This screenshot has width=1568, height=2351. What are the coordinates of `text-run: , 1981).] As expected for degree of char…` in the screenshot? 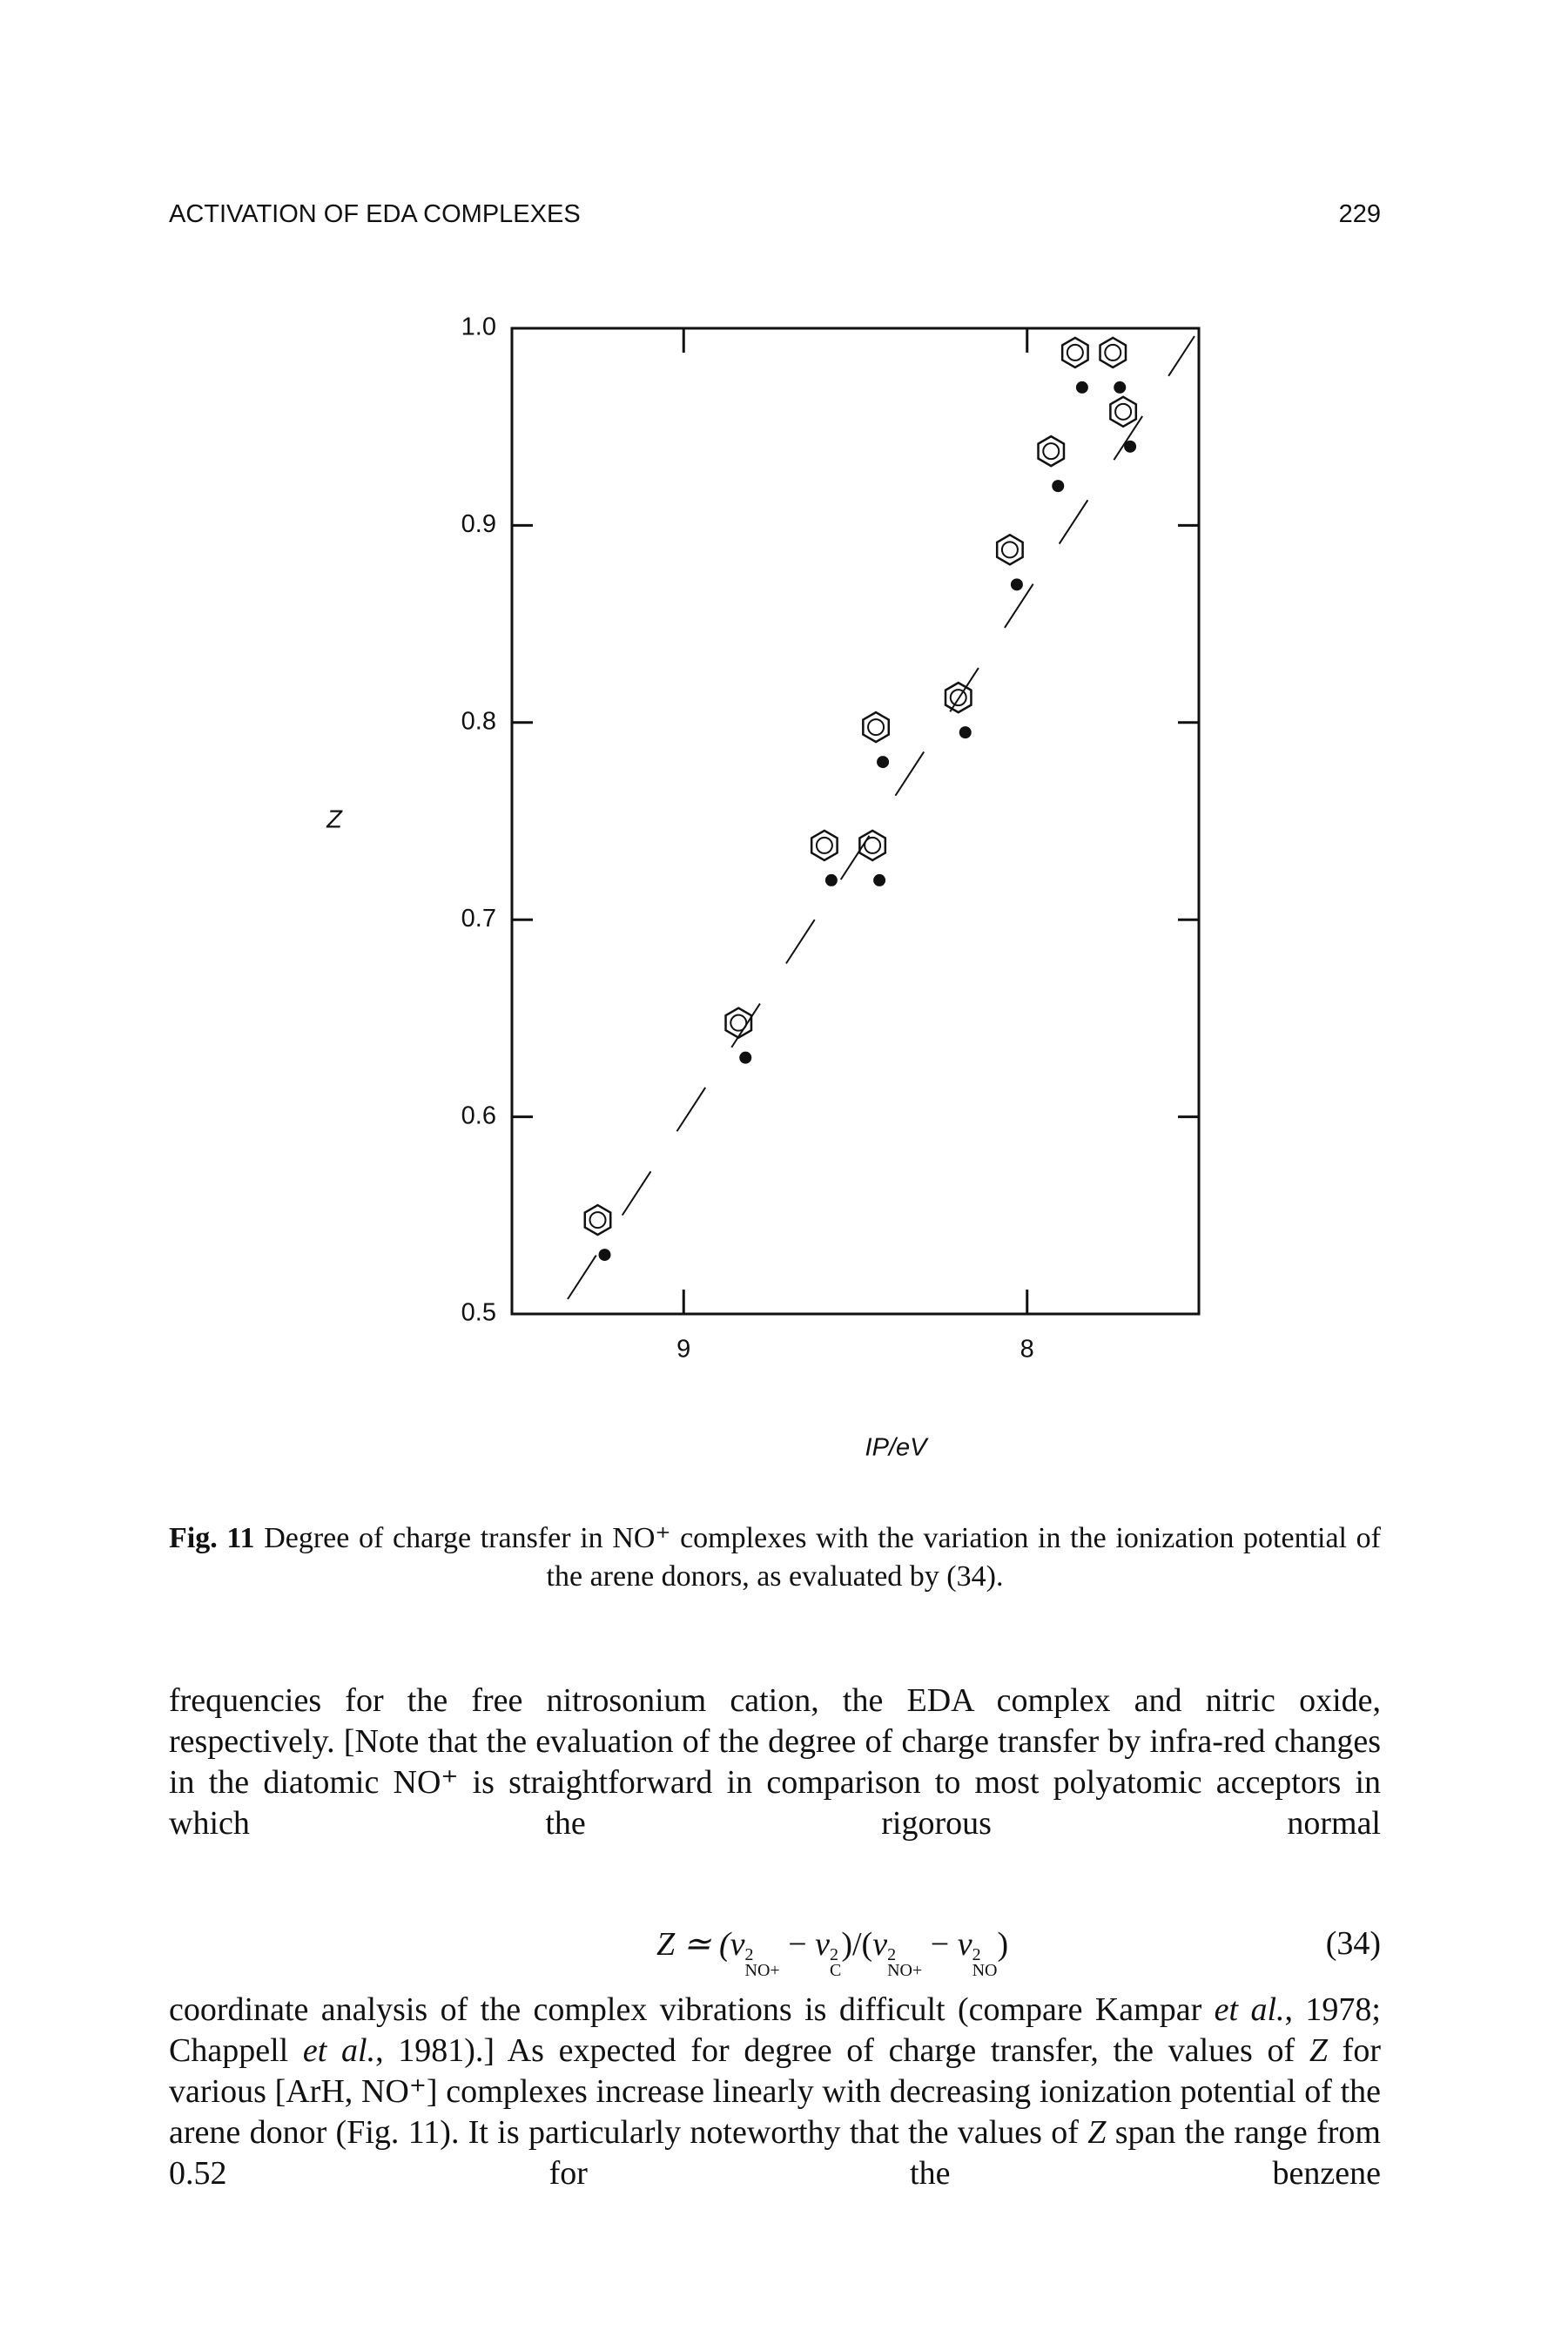 It's located at (842, 2050).